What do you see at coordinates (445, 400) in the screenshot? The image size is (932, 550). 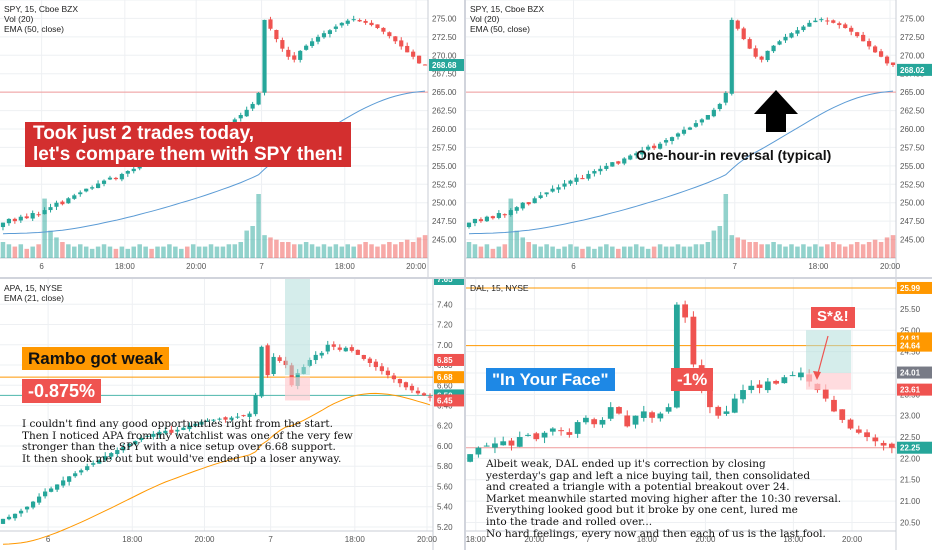 I see `svg-text: 6.45` at bounding box center [445, 400].